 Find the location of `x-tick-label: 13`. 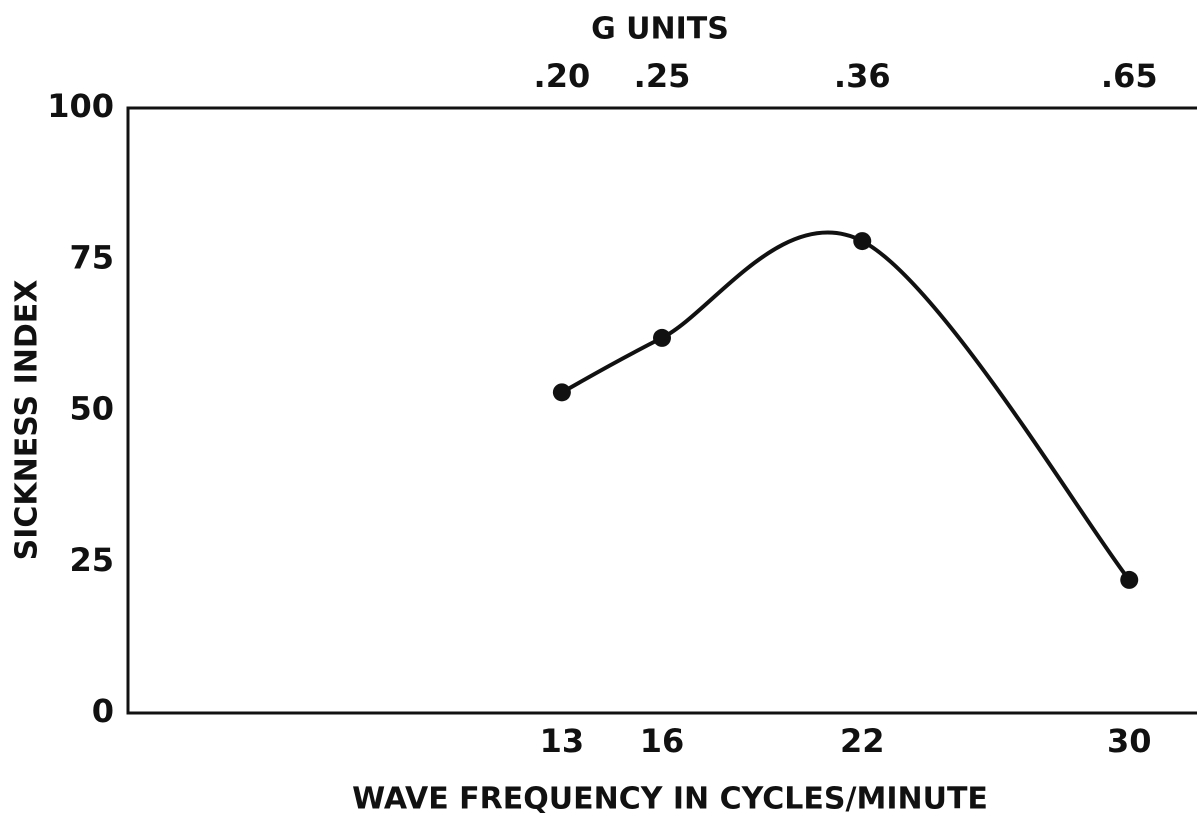

x-tick-label: 13 is located at coordinates (562, 741).